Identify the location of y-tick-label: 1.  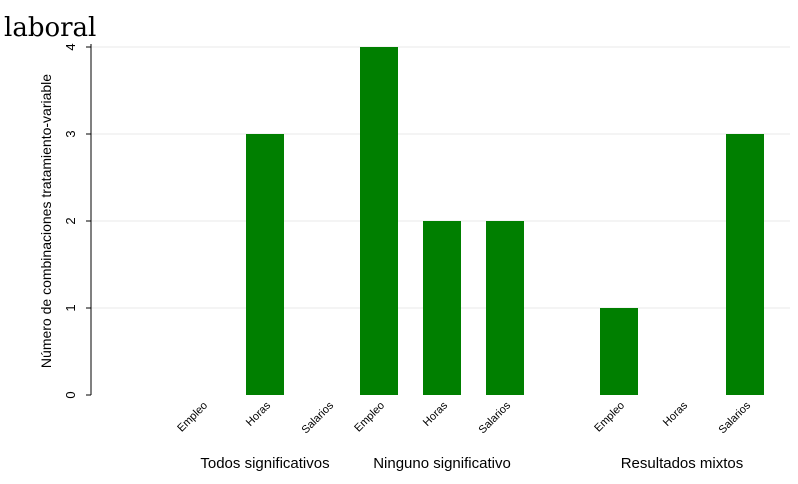
(70, 307).